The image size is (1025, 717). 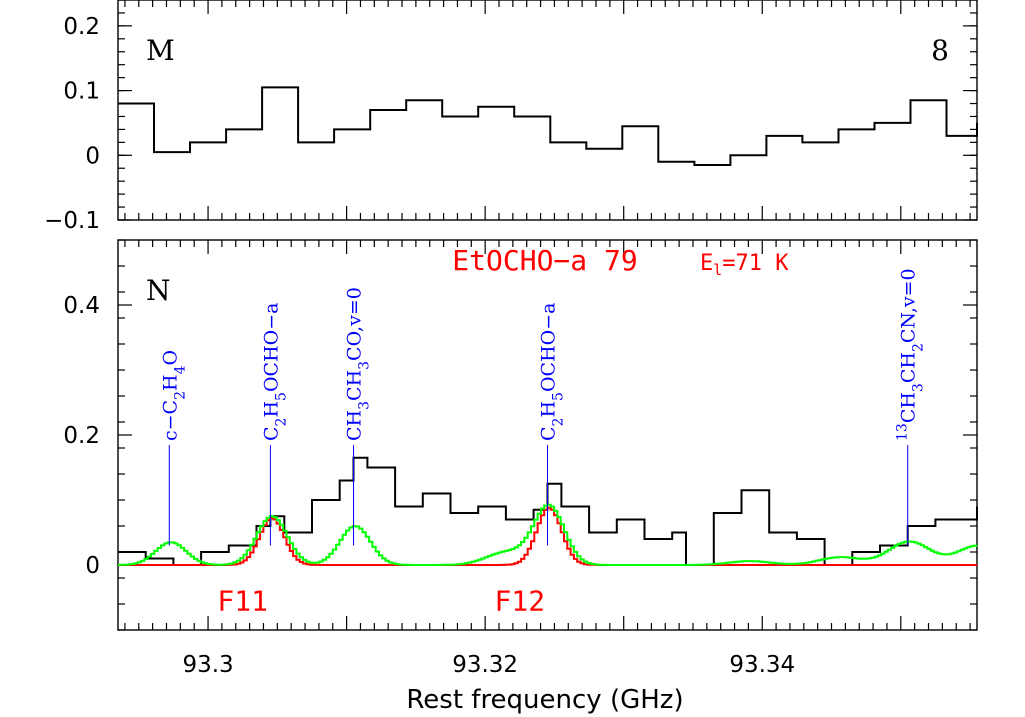 What do you see at coordinates (485, 665) in the screenshot?
I see `x-tick-label: 93.32` at bounding box center [485, 665].